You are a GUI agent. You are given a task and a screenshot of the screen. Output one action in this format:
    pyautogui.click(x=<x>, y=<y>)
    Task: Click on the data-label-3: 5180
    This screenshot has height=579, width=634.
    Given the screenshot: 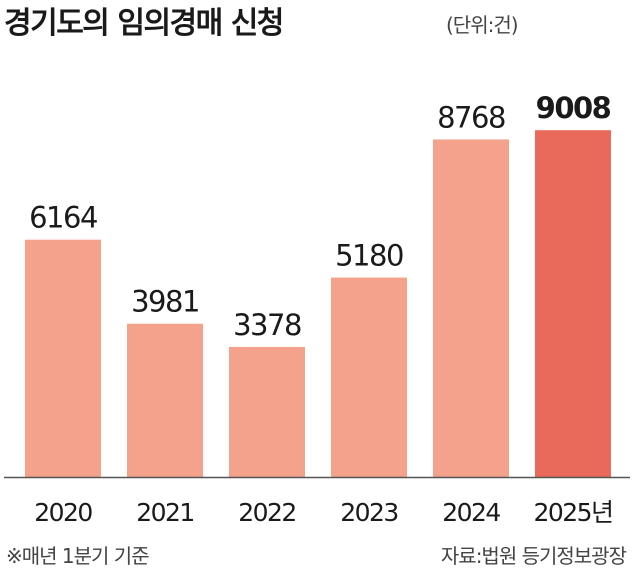 What is the action you would take?
    pyautogui.click(x=369, y=256)
    